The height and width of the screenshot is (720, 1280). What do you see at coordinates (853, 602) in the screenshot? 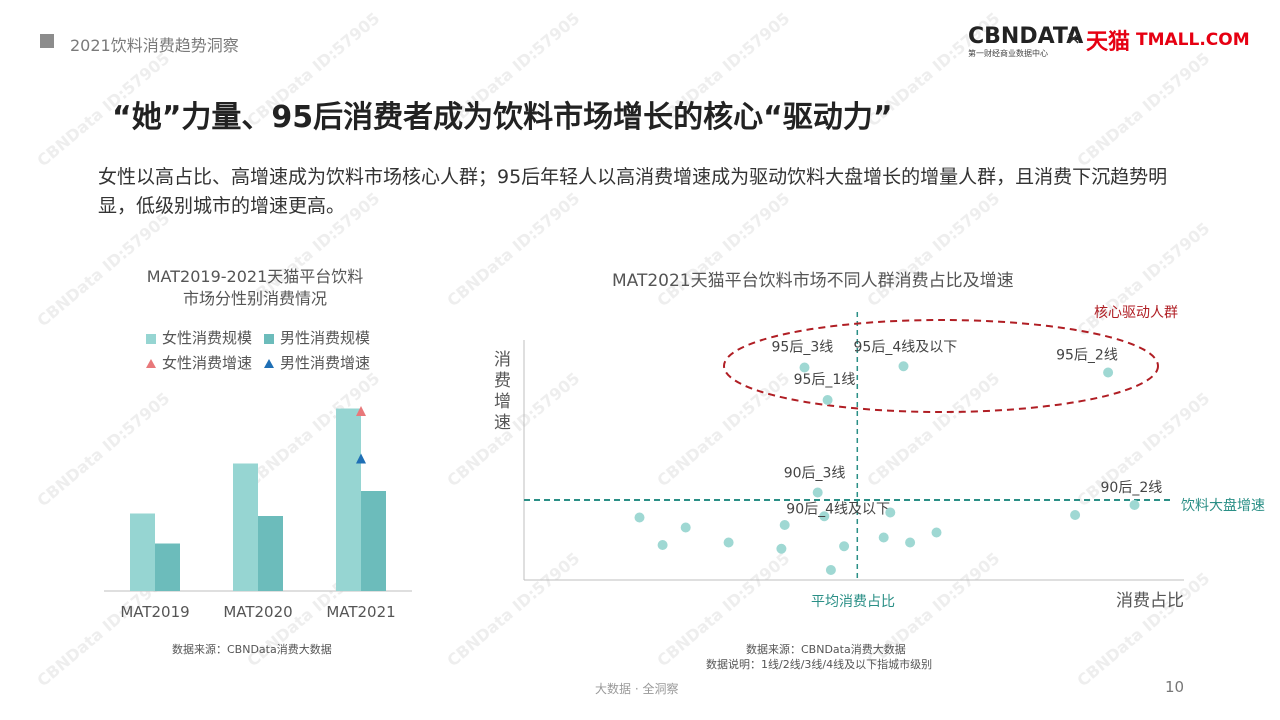
I see `vline-label: 平均消费占比` at bounding box center [853, 602].